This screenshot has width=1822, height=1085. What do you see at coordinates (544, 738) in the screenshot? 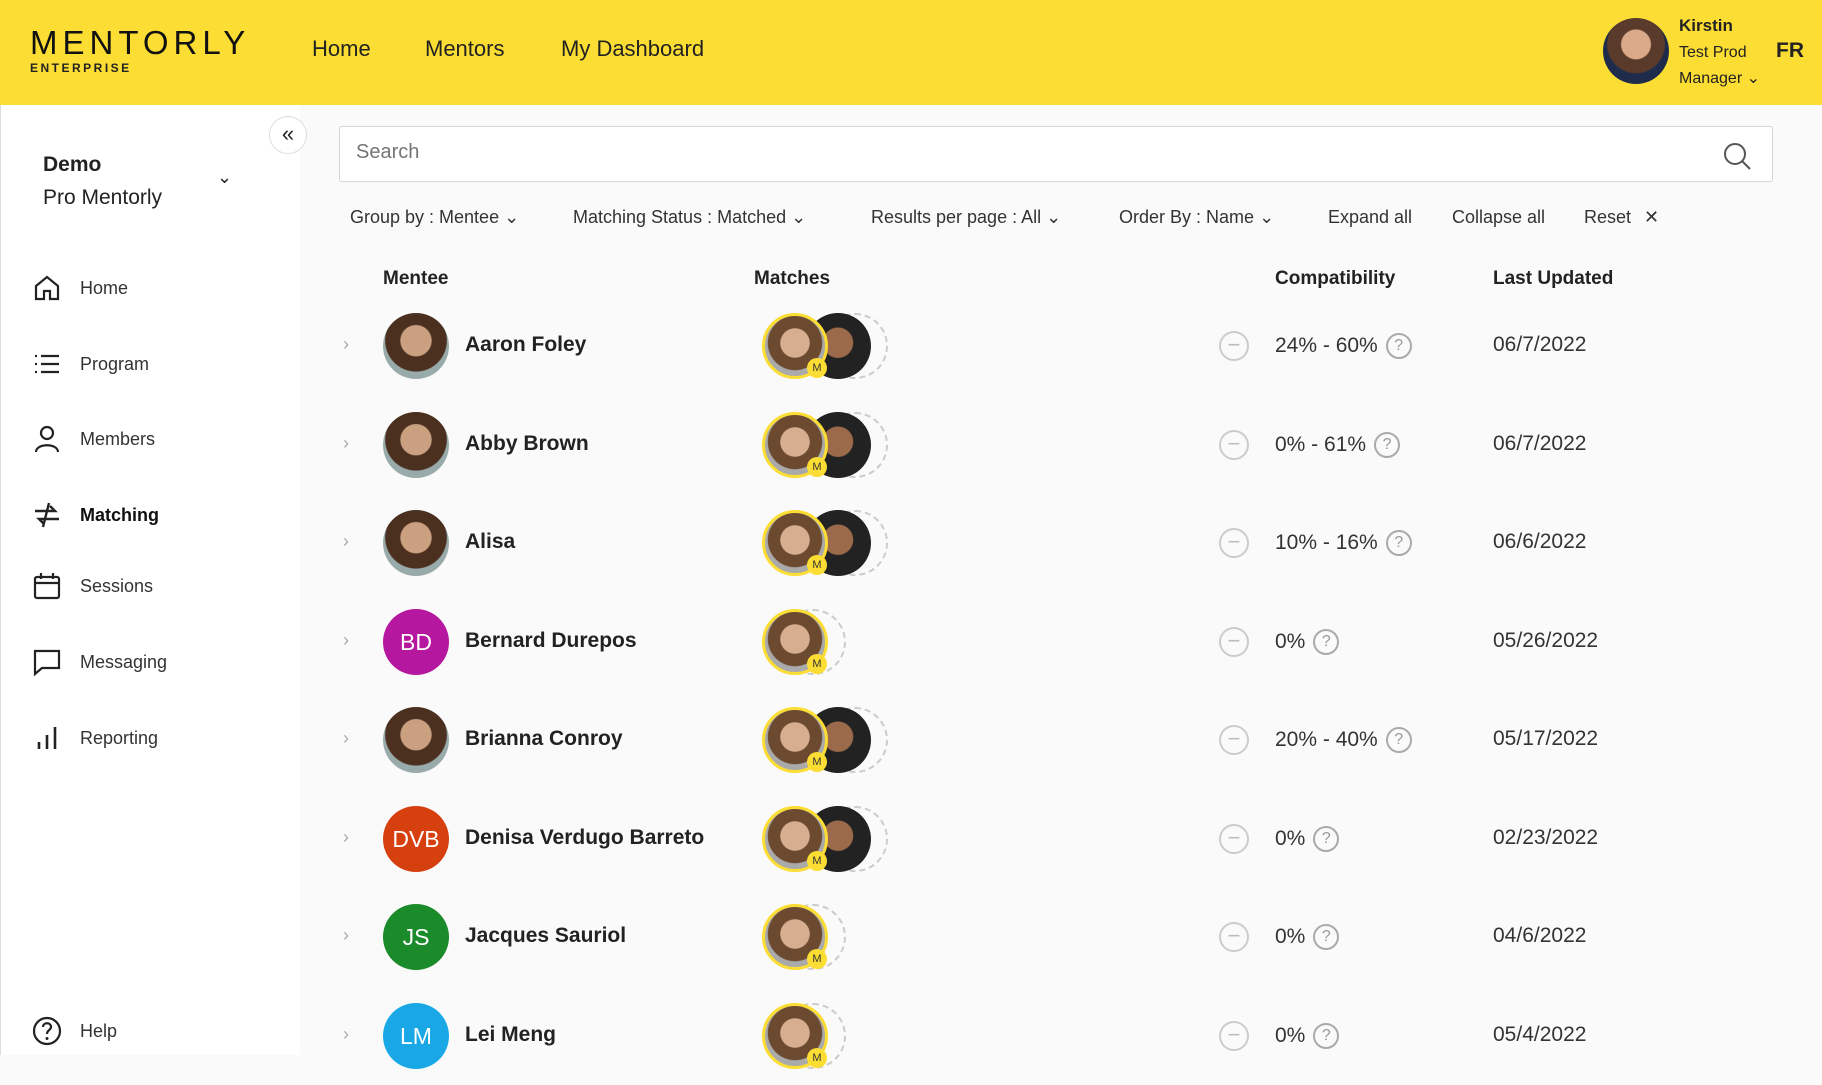
I see `mentee-name: Brianna Conroy` at bounding box center [544, 738].